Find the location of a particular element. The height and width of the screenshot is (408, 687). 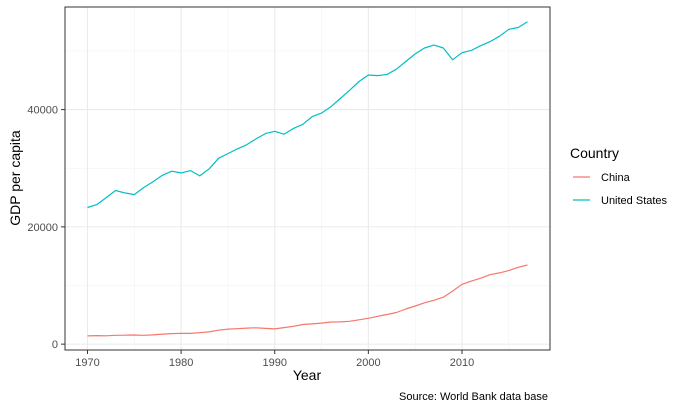

x-tick-label: 1980 is located at coordinates (181, 363).